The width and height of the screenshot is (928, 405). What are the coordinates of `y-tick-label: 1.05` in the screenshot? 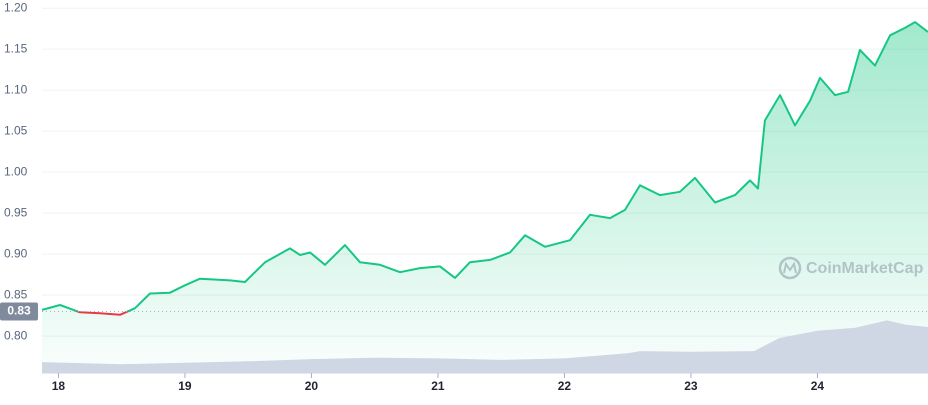 It's located at (16, 130).